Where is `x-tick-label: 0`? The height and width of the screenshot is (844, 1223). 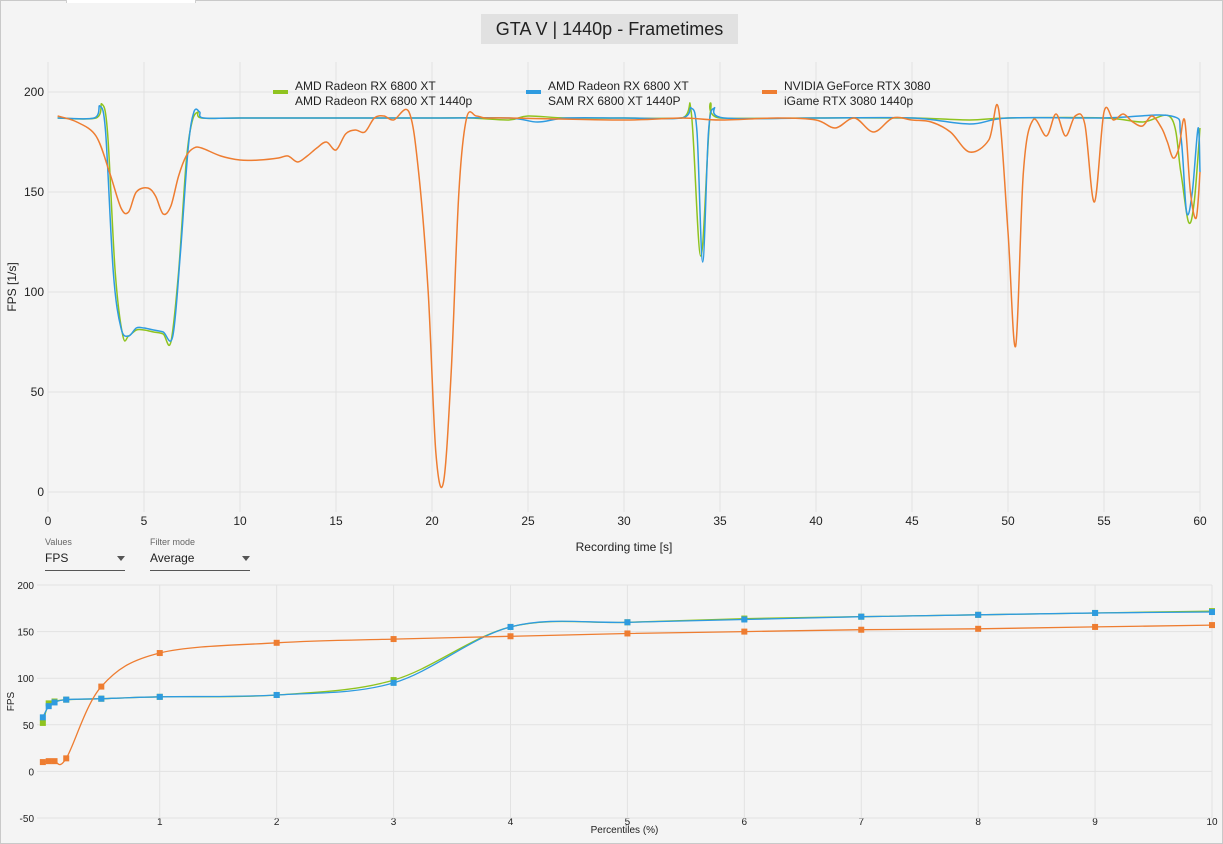
x-tick-label: 0 is located at coordinates (48, 521).